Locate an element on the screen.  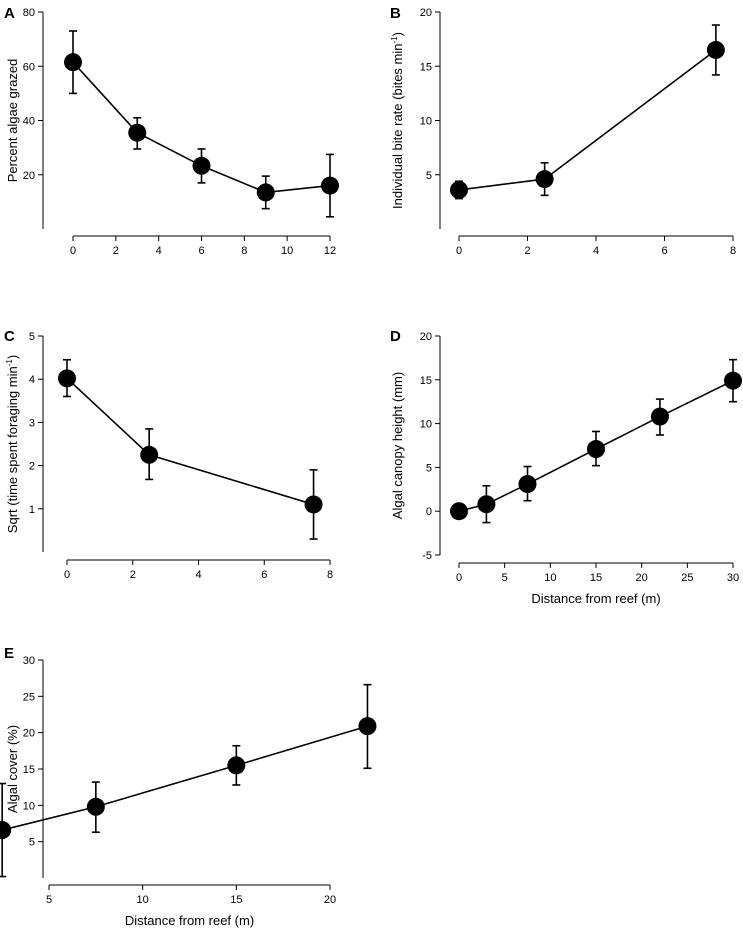
y-tick-label: 0 is located at coordinates (429, 512).